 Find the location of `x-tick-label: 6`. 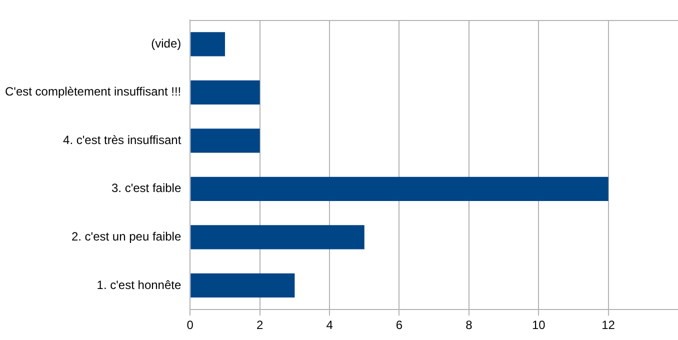

x-tick-label: 6 is located at coordinates (399, 325).